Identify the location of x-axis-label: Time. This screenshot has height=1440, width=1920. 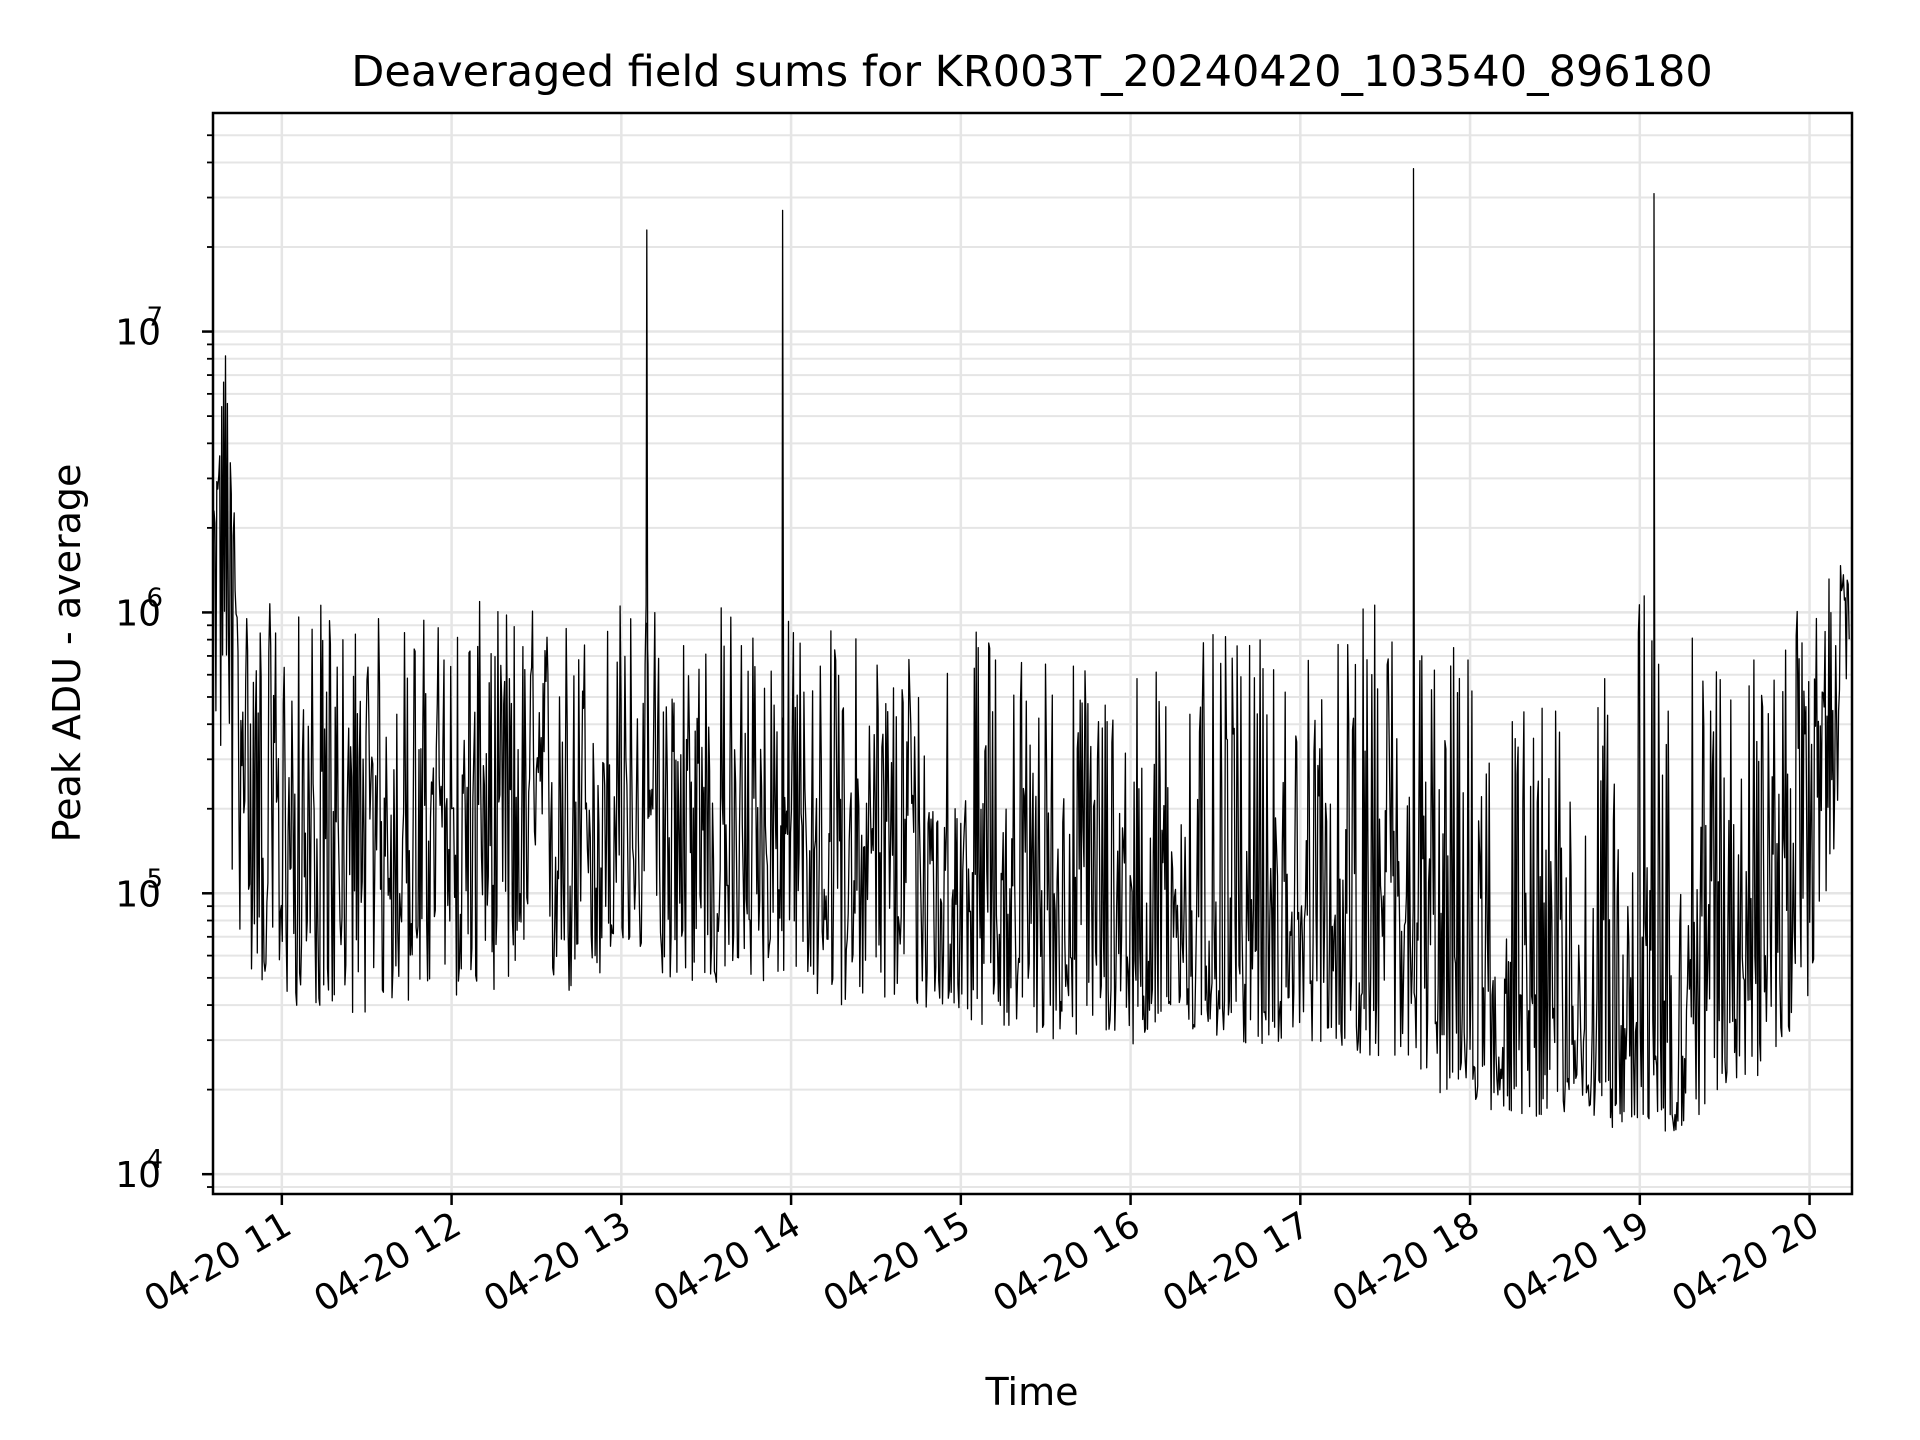
(1032, 1392).